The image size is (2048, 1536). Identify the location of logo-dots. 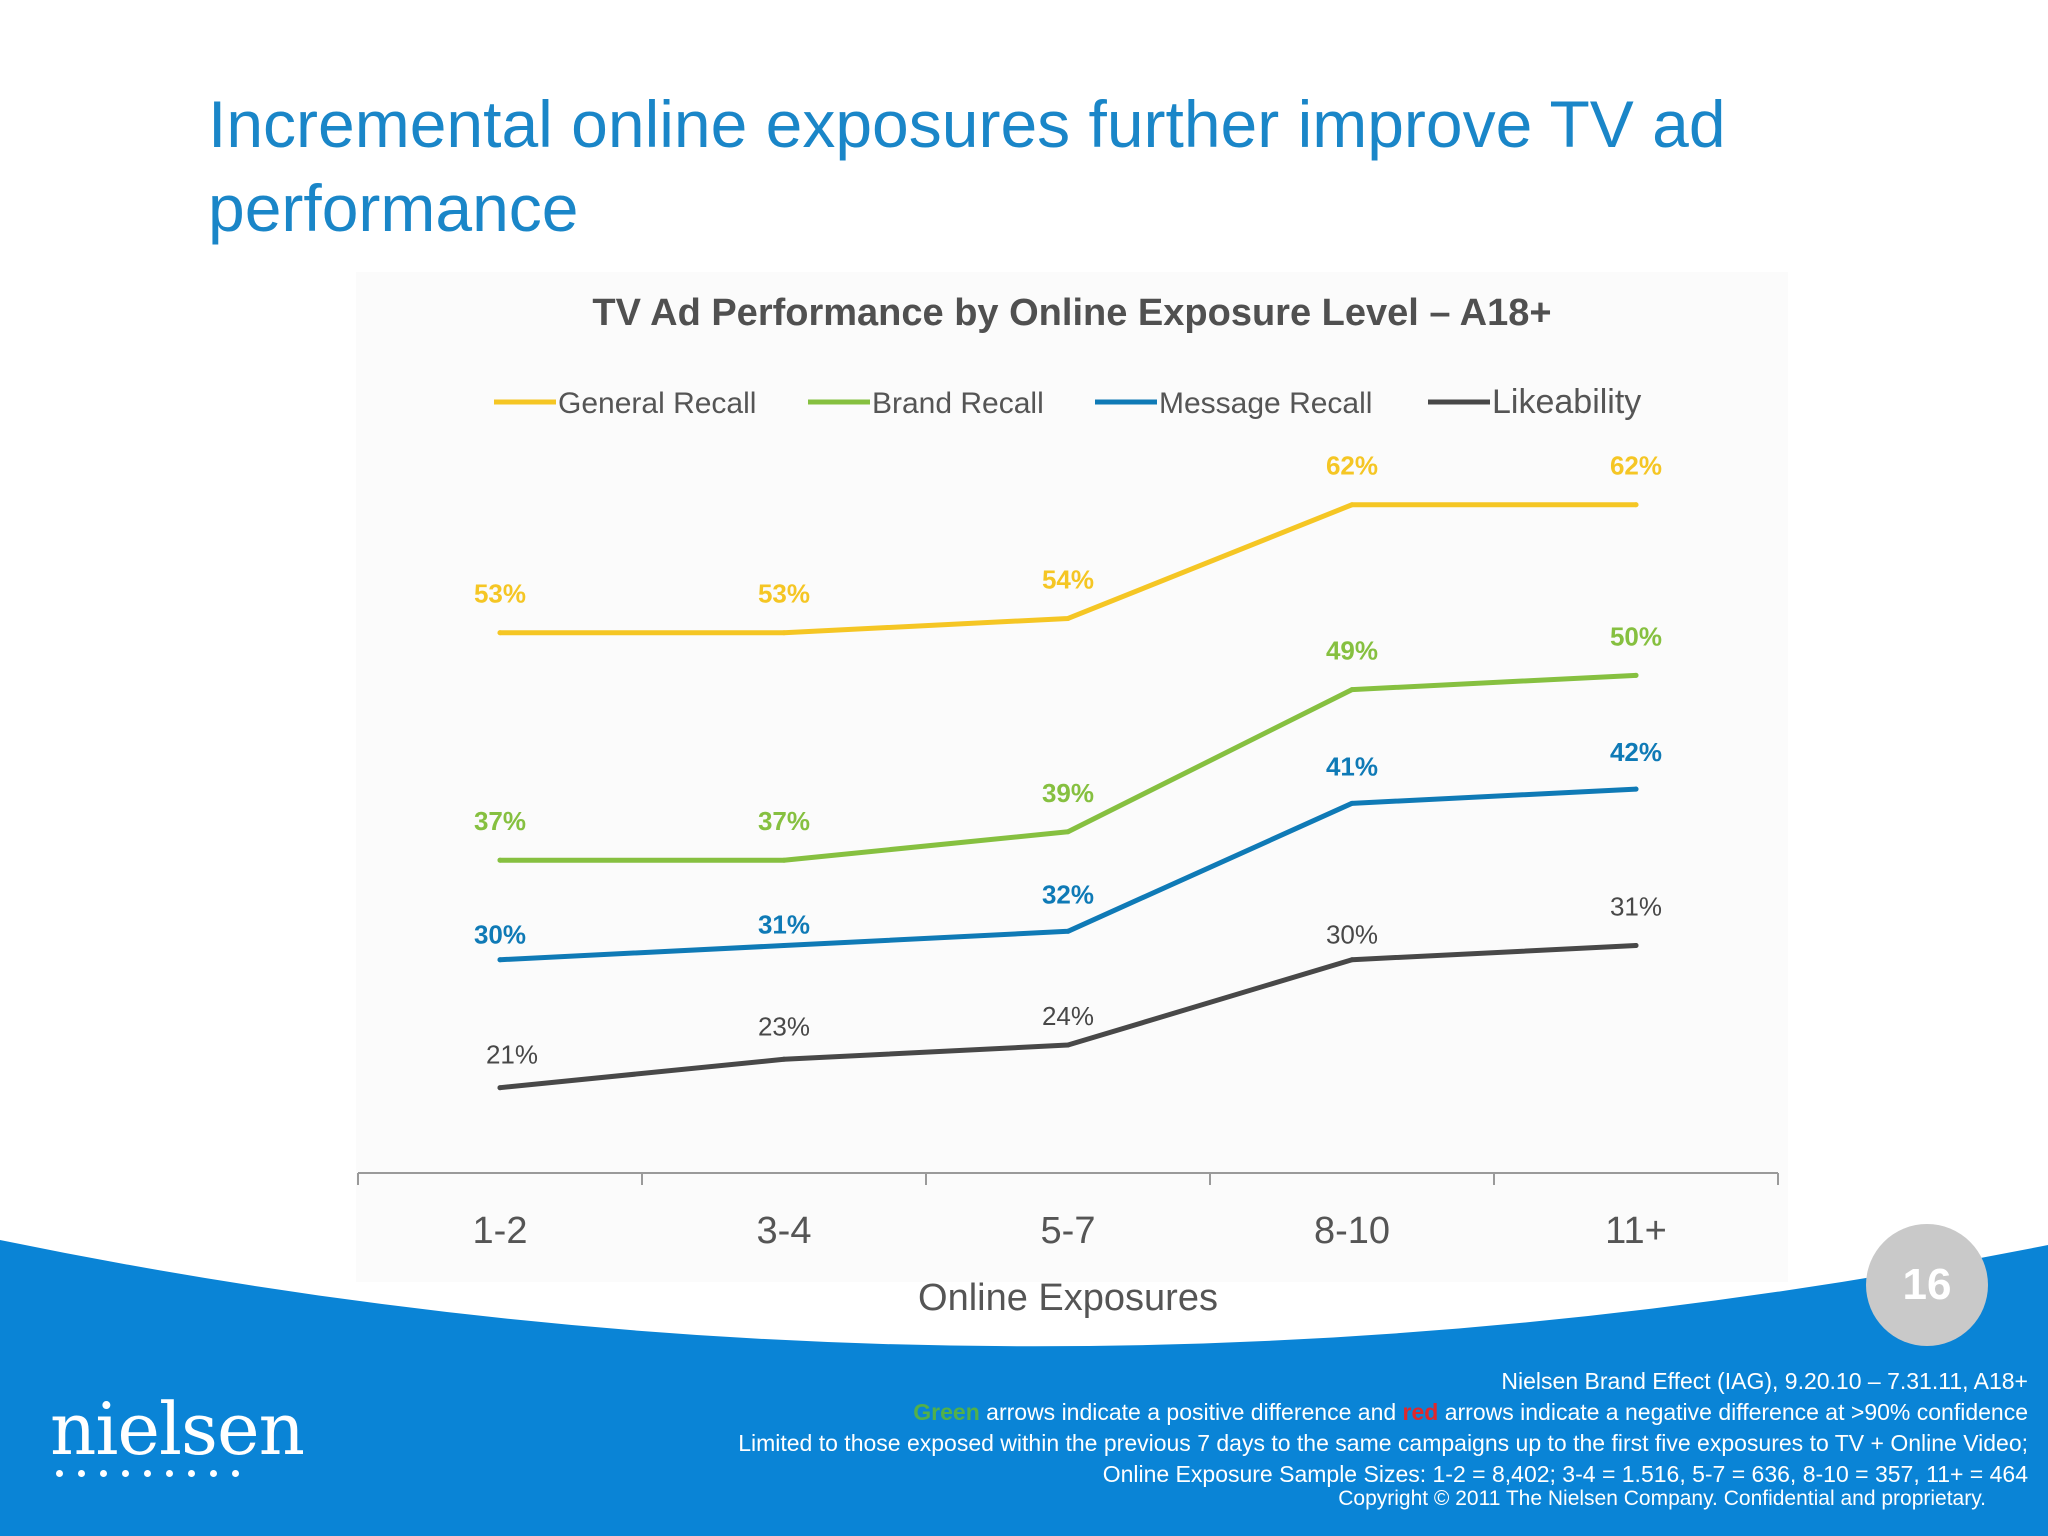
(178, 1473).